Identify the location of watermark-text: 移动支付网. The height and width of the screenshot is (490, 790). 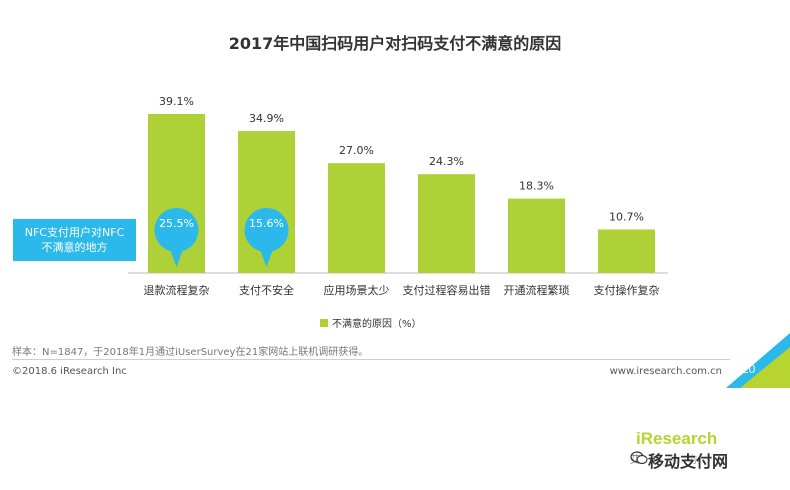
(688, 461).